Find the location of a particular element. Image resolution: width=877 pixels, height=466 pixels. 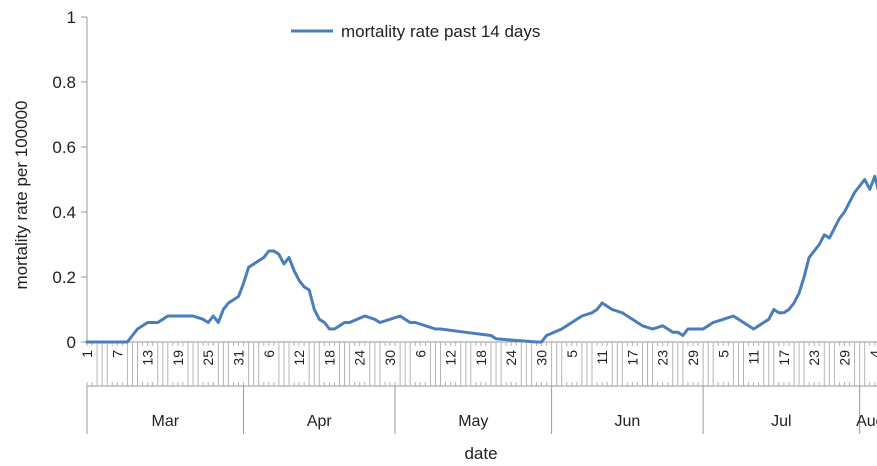

legend-label: mortality rate past 14 days is located at coordinates (440, 31).